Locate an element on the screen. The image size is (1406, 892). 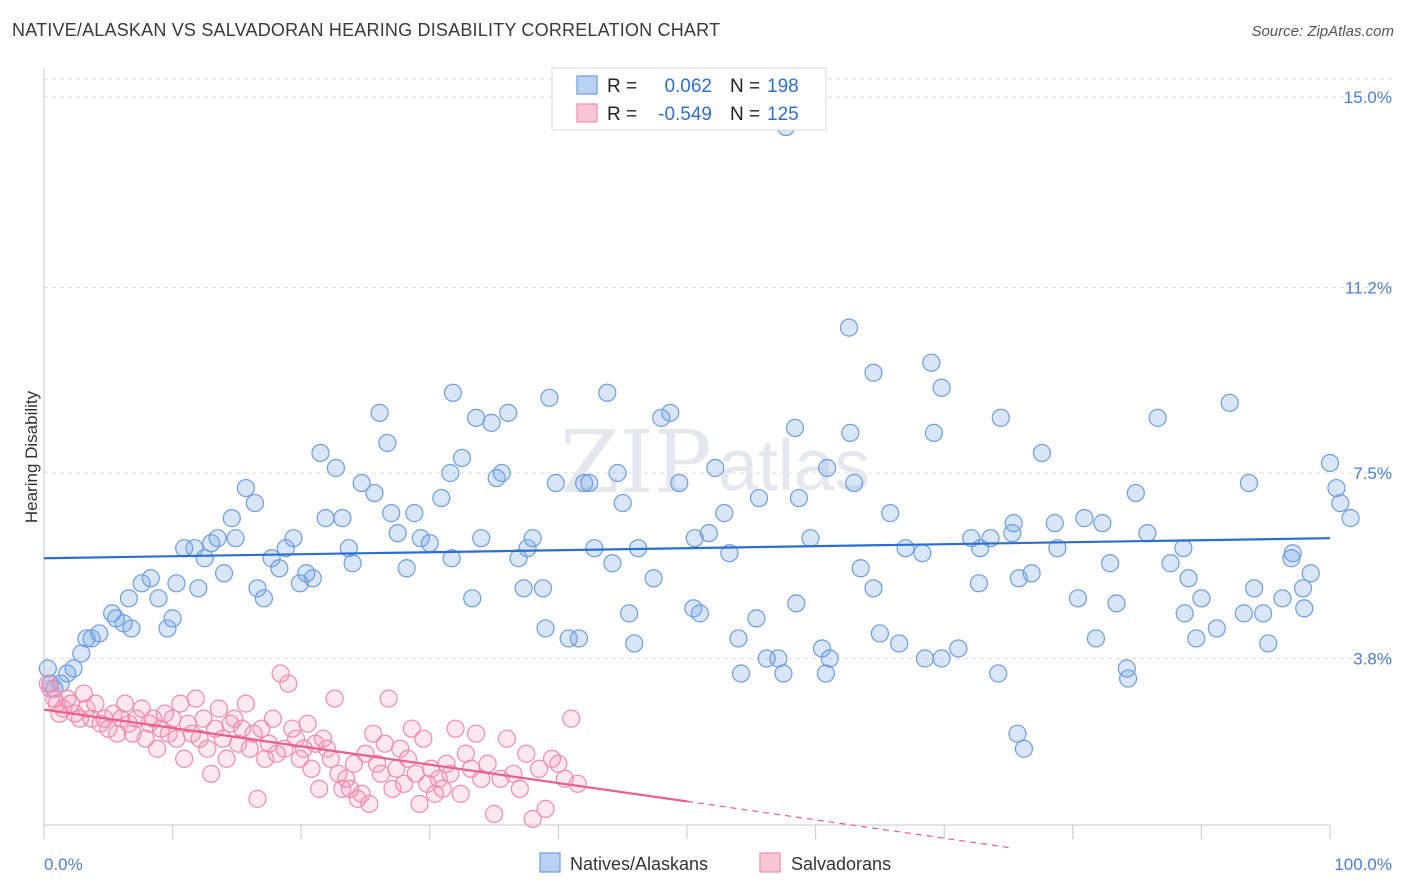
stats-legend-box is located at coordinates (689, 99).